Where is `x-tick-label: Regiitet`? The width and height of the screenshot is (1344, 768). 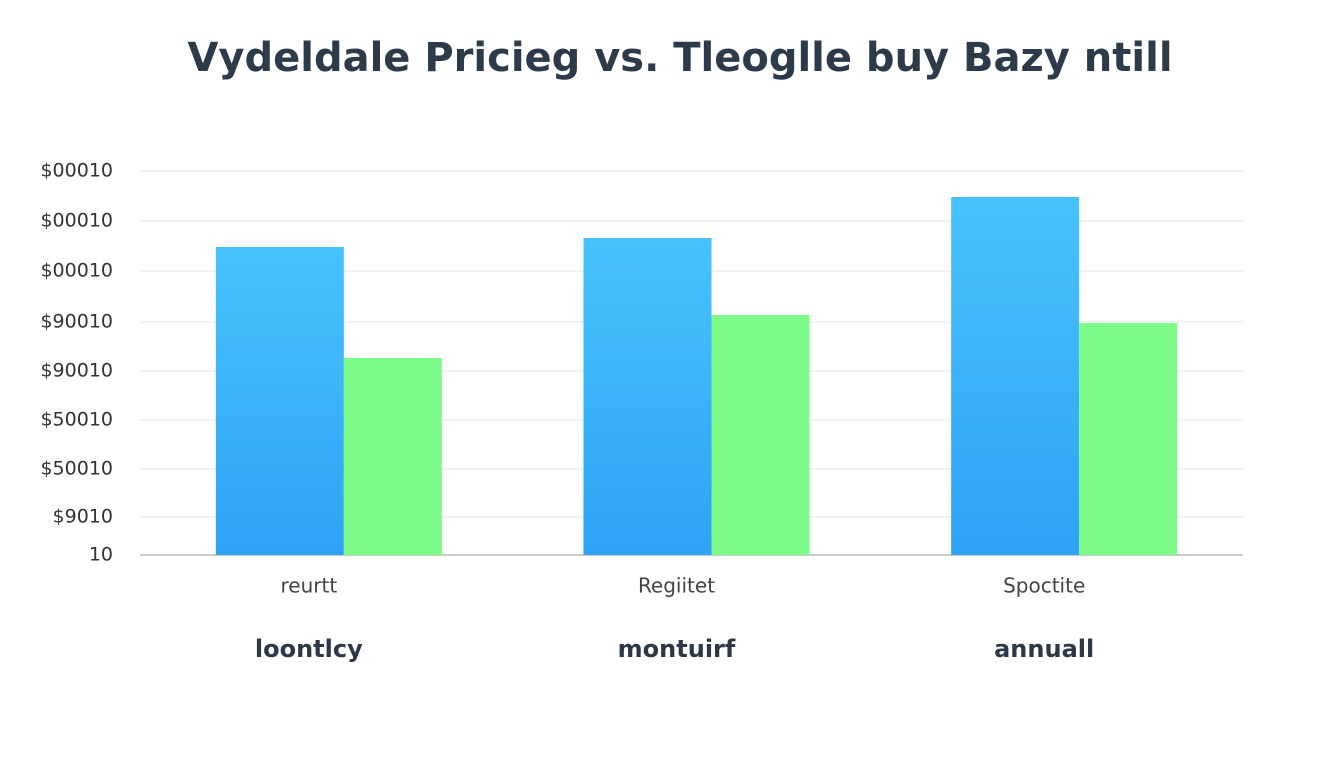 x-tick-label: Regiitet is located at coordinates (676, 586).